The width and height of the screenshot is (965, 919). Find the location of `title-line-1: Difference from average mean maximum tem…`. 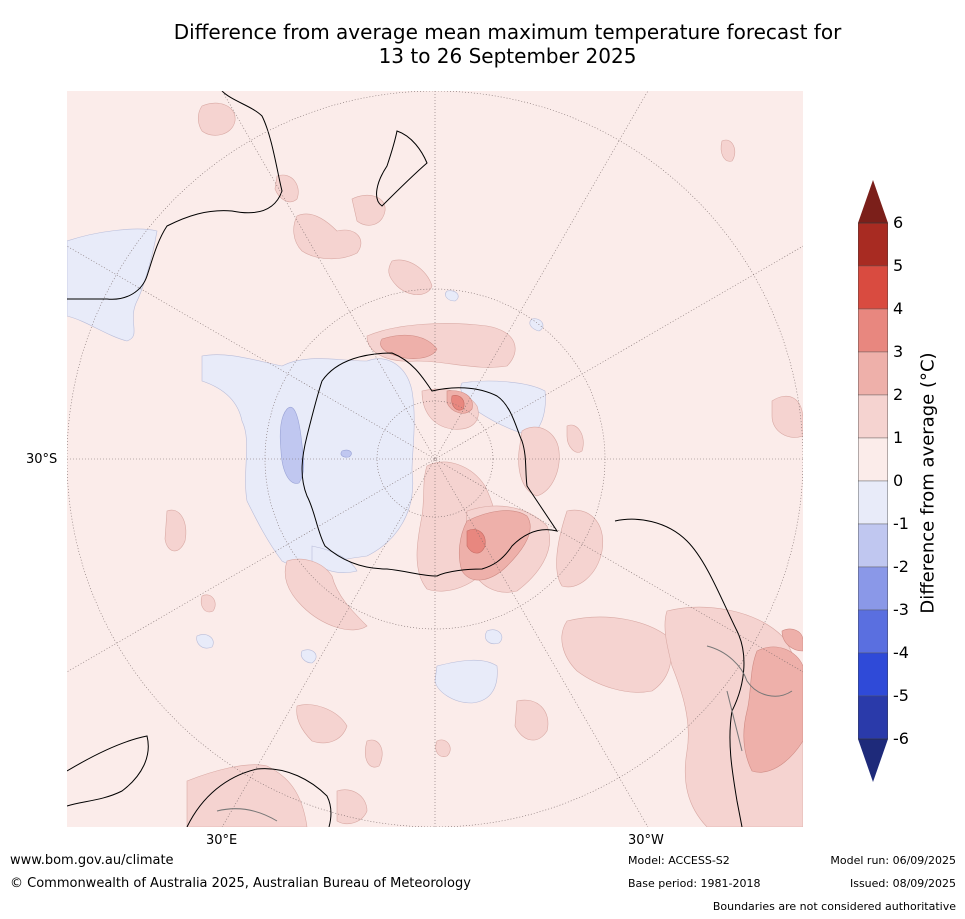

title-line-1: Difference from average mean maximum tem… is located at coordinates (507, 32).